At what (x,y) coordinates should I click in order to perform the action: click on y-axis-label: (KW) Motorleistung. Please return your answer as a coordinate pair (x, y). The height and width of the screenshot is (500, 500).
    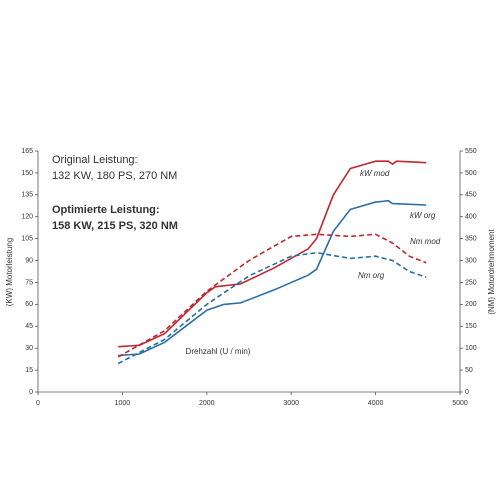
    Looking at the image, I should click on (9, 272).